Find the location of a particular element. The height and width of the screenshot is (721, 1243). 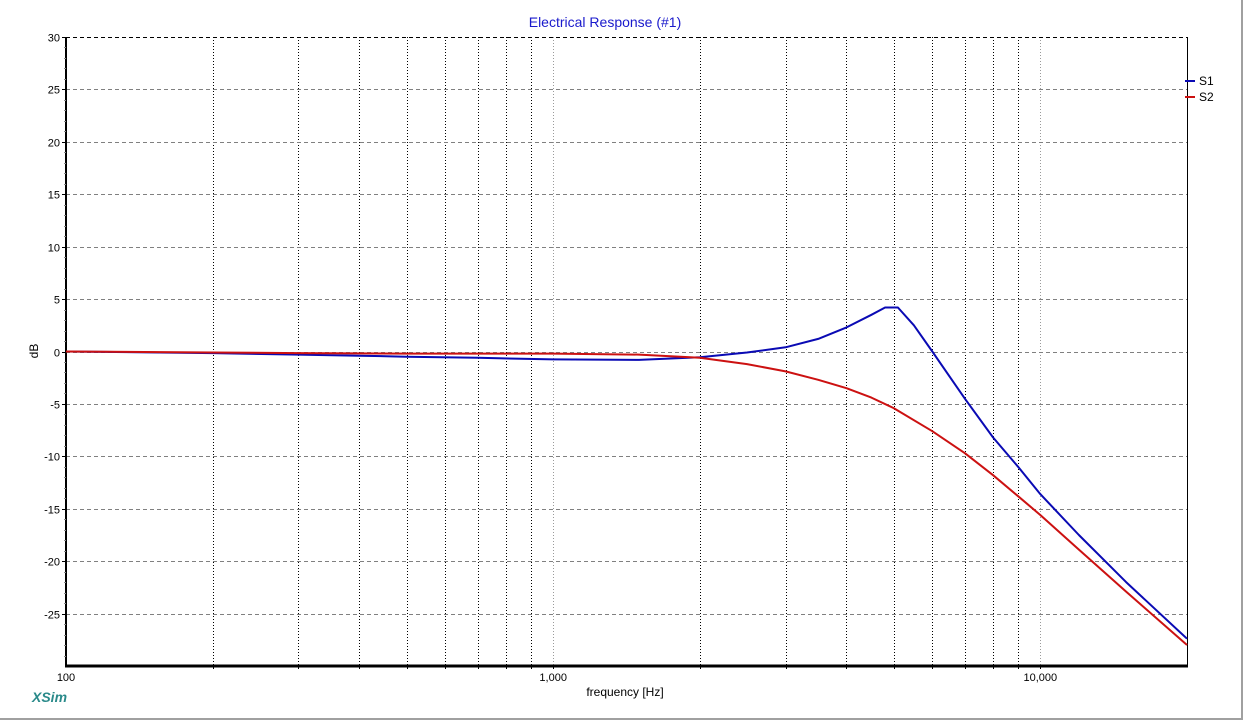

y-tick-label: -20 is located at coordinates (52, 563).